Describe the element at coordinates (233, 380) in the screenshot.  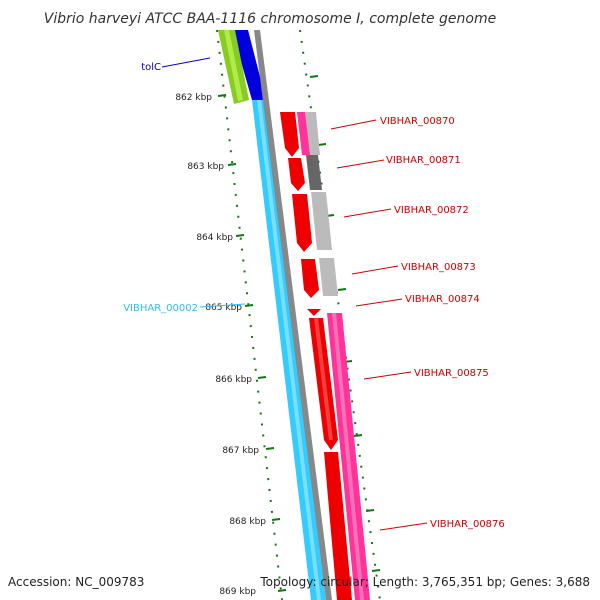
I see `tick-label-866: 866 kbp` at that location.